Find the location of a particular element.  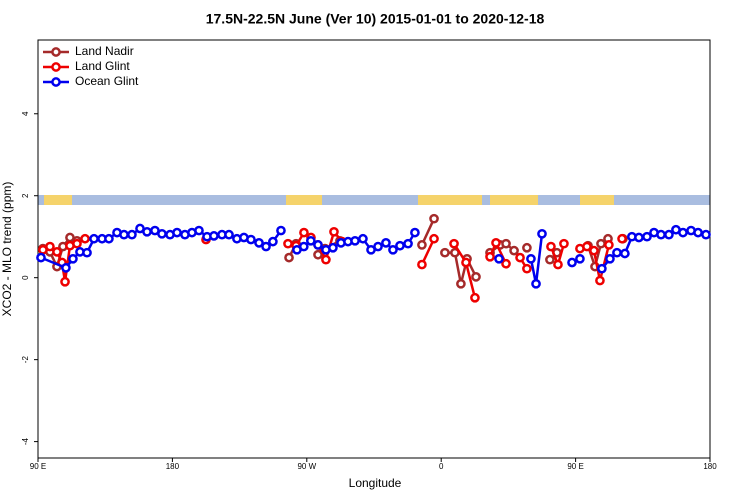

y-tick-label: -2 is located at coordinates (25, 360).